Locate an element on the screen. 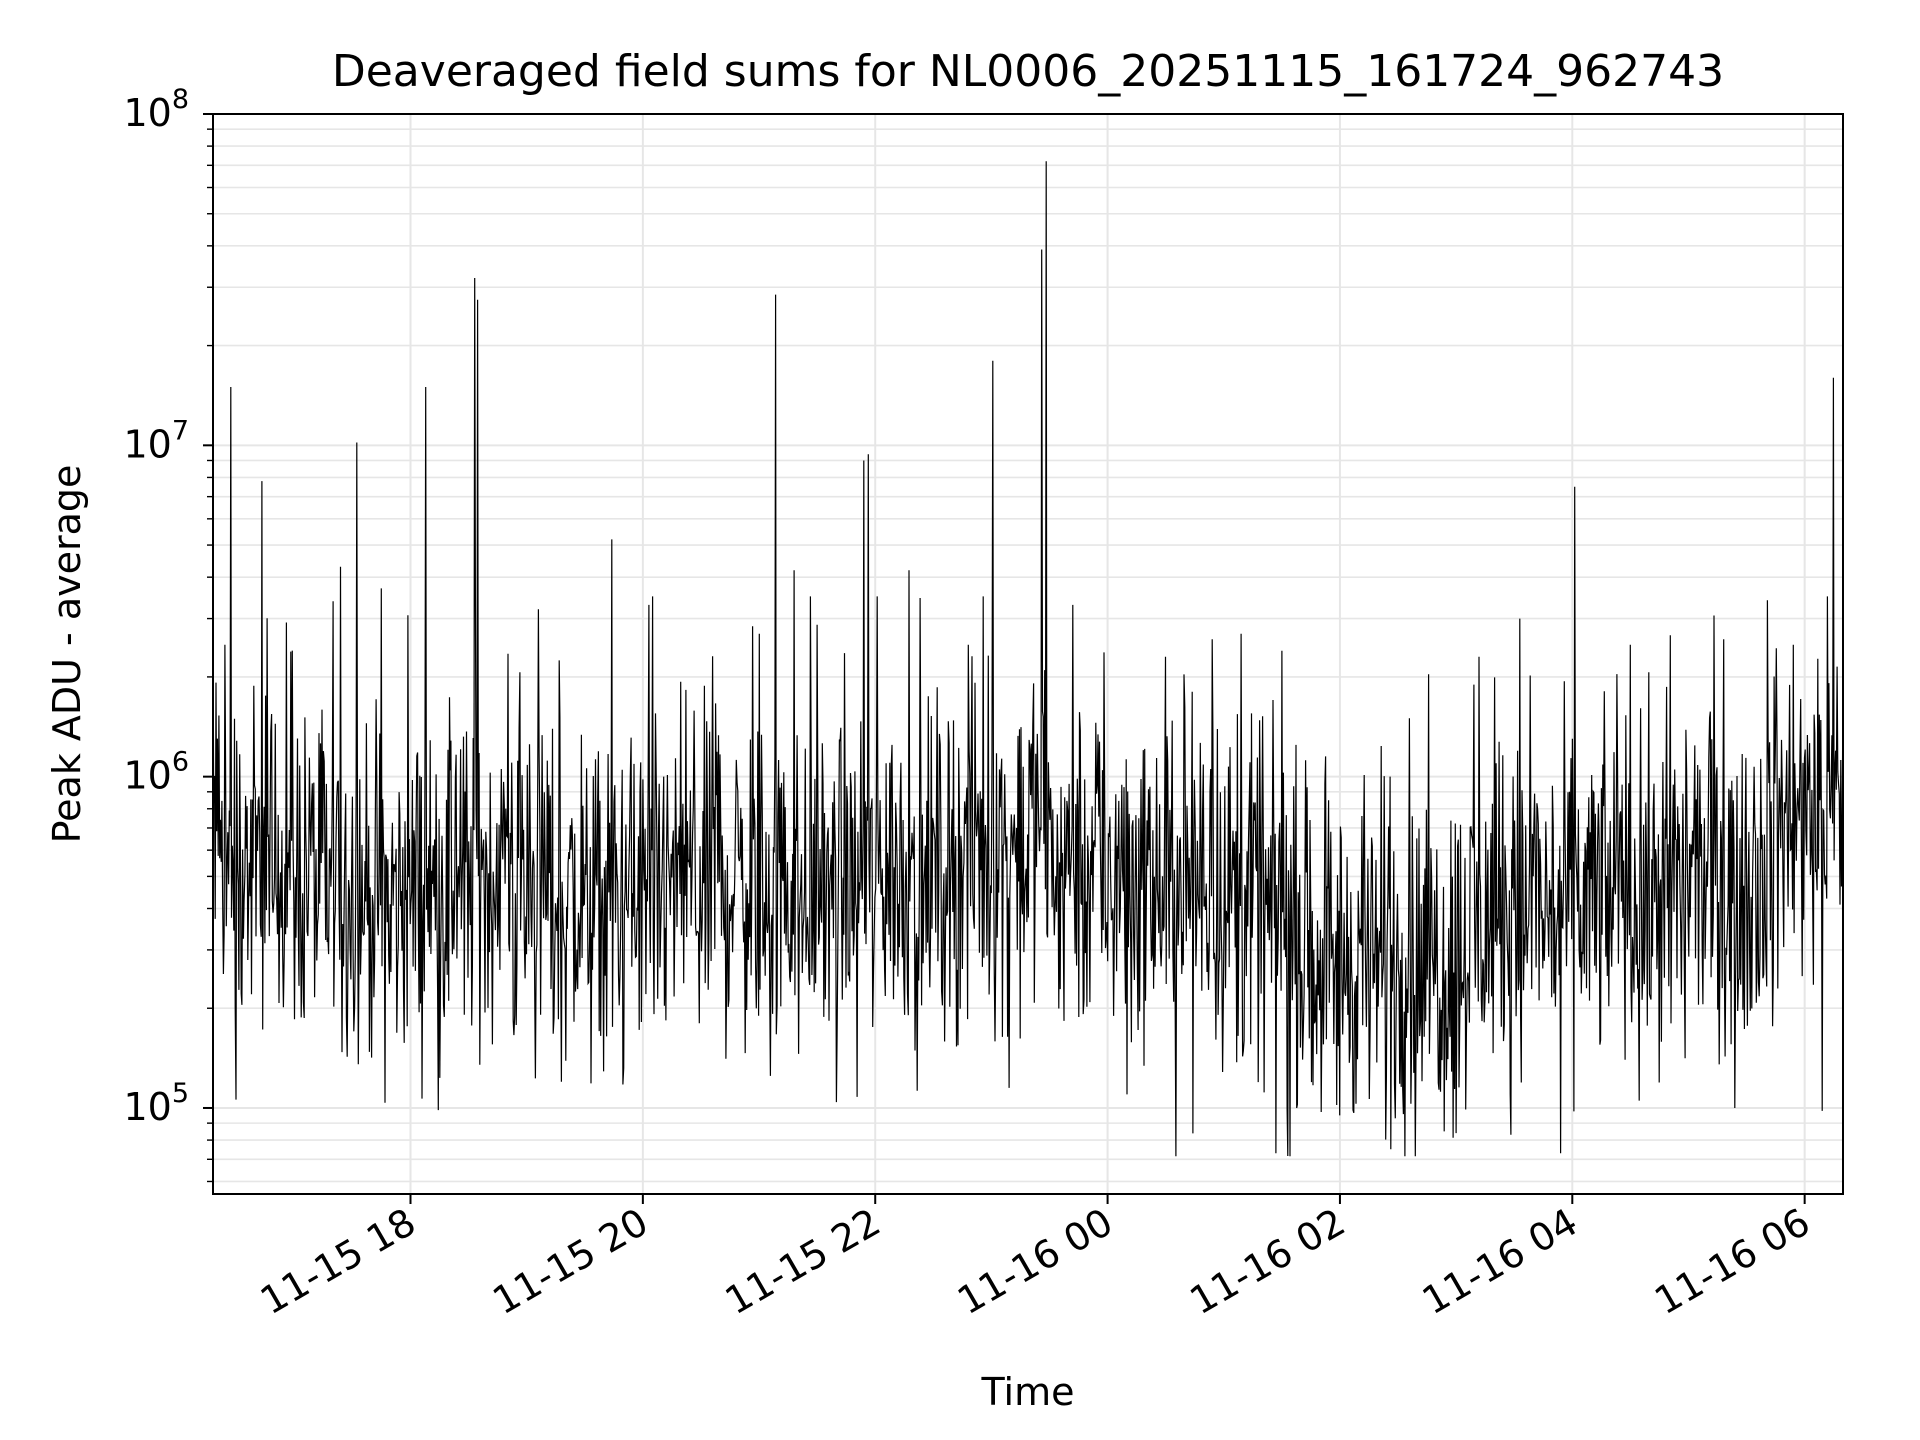 The image size is (1920, 1440). y-tick-exponent: 8 is located at coordinates (180, 99).